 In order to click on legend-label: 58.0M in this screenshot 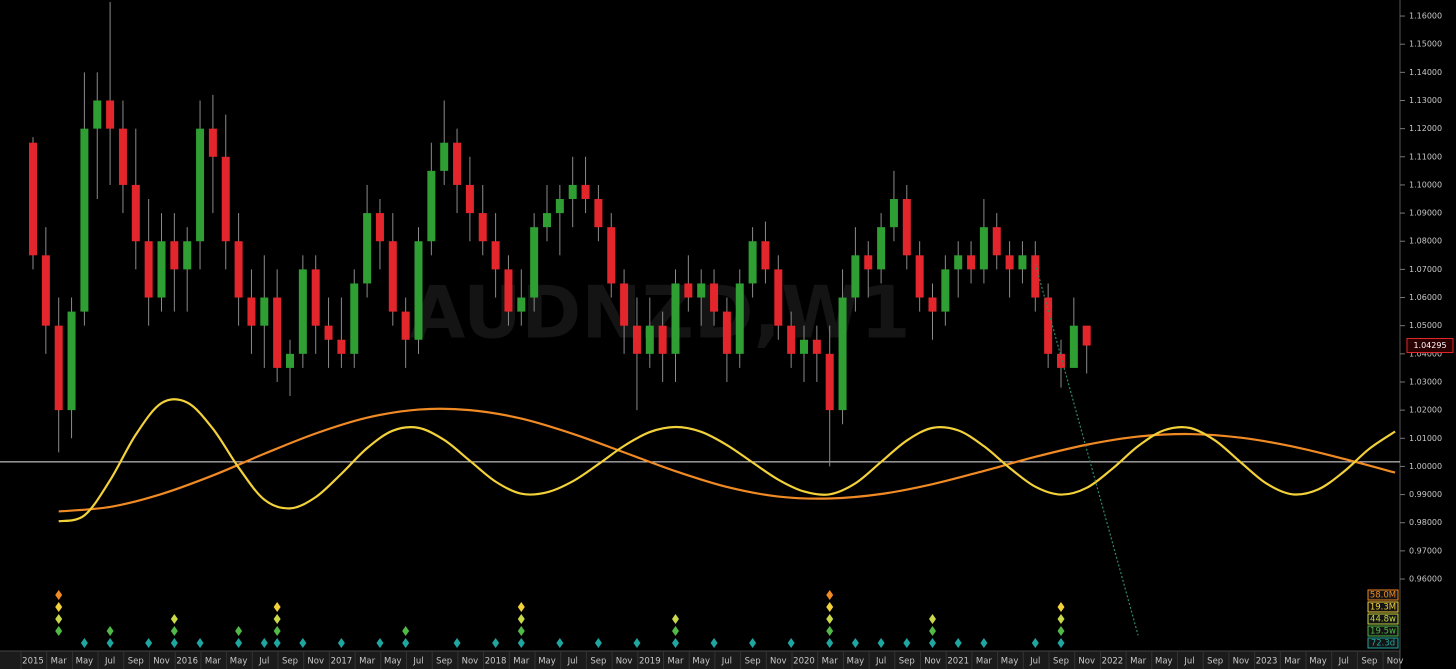, I will do `click(1383, 596)`.